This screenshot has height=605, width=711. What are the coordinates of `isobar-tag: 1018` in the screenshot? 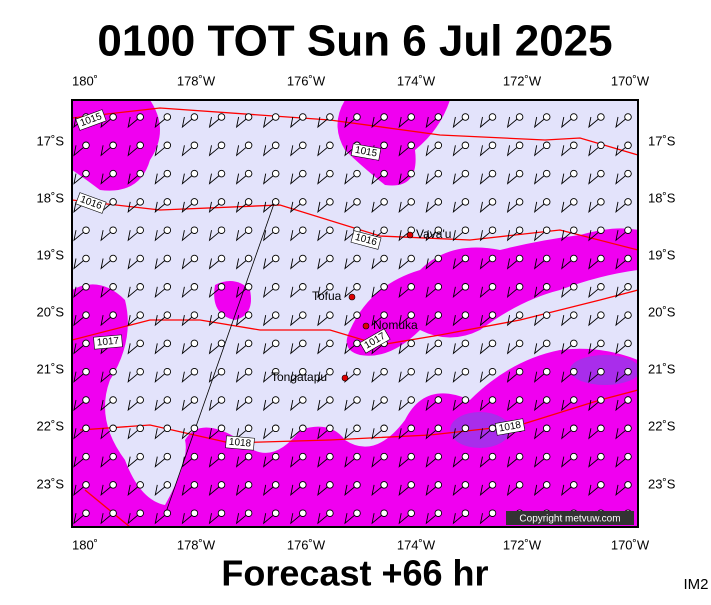 It's located at (510, 427).